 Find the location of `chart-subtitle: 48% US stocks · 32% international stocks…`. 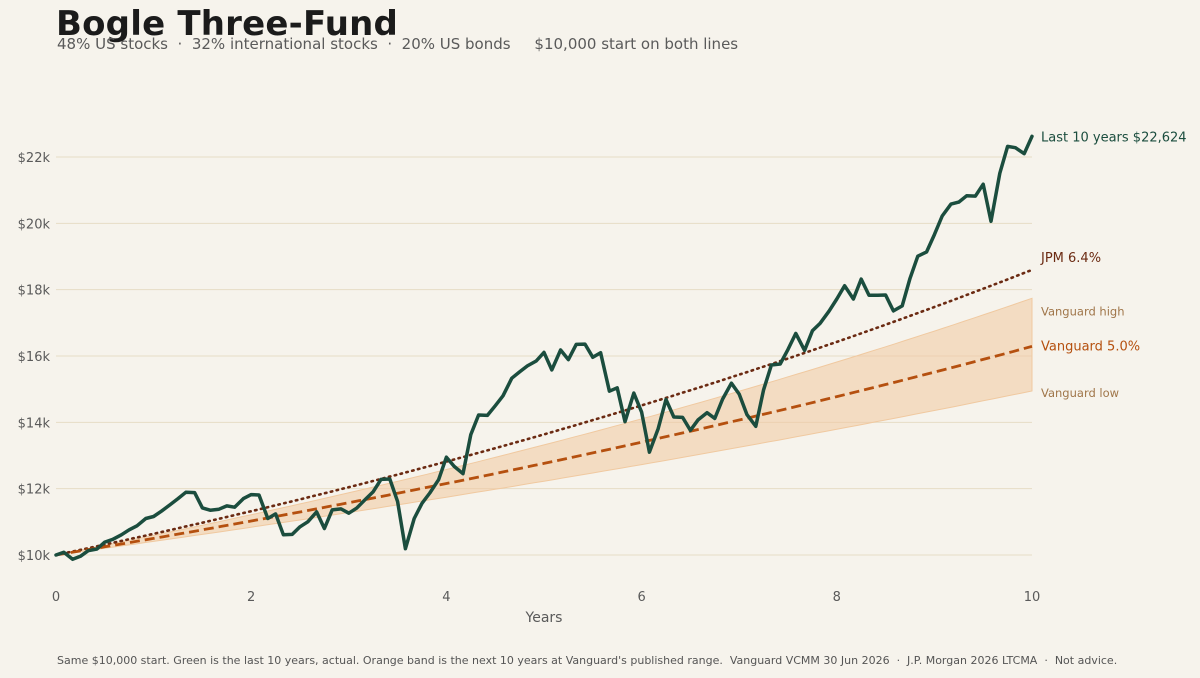

chart-subtitle: 48% US stocks · 32% international stocks… is located at coordinates (398, 44).